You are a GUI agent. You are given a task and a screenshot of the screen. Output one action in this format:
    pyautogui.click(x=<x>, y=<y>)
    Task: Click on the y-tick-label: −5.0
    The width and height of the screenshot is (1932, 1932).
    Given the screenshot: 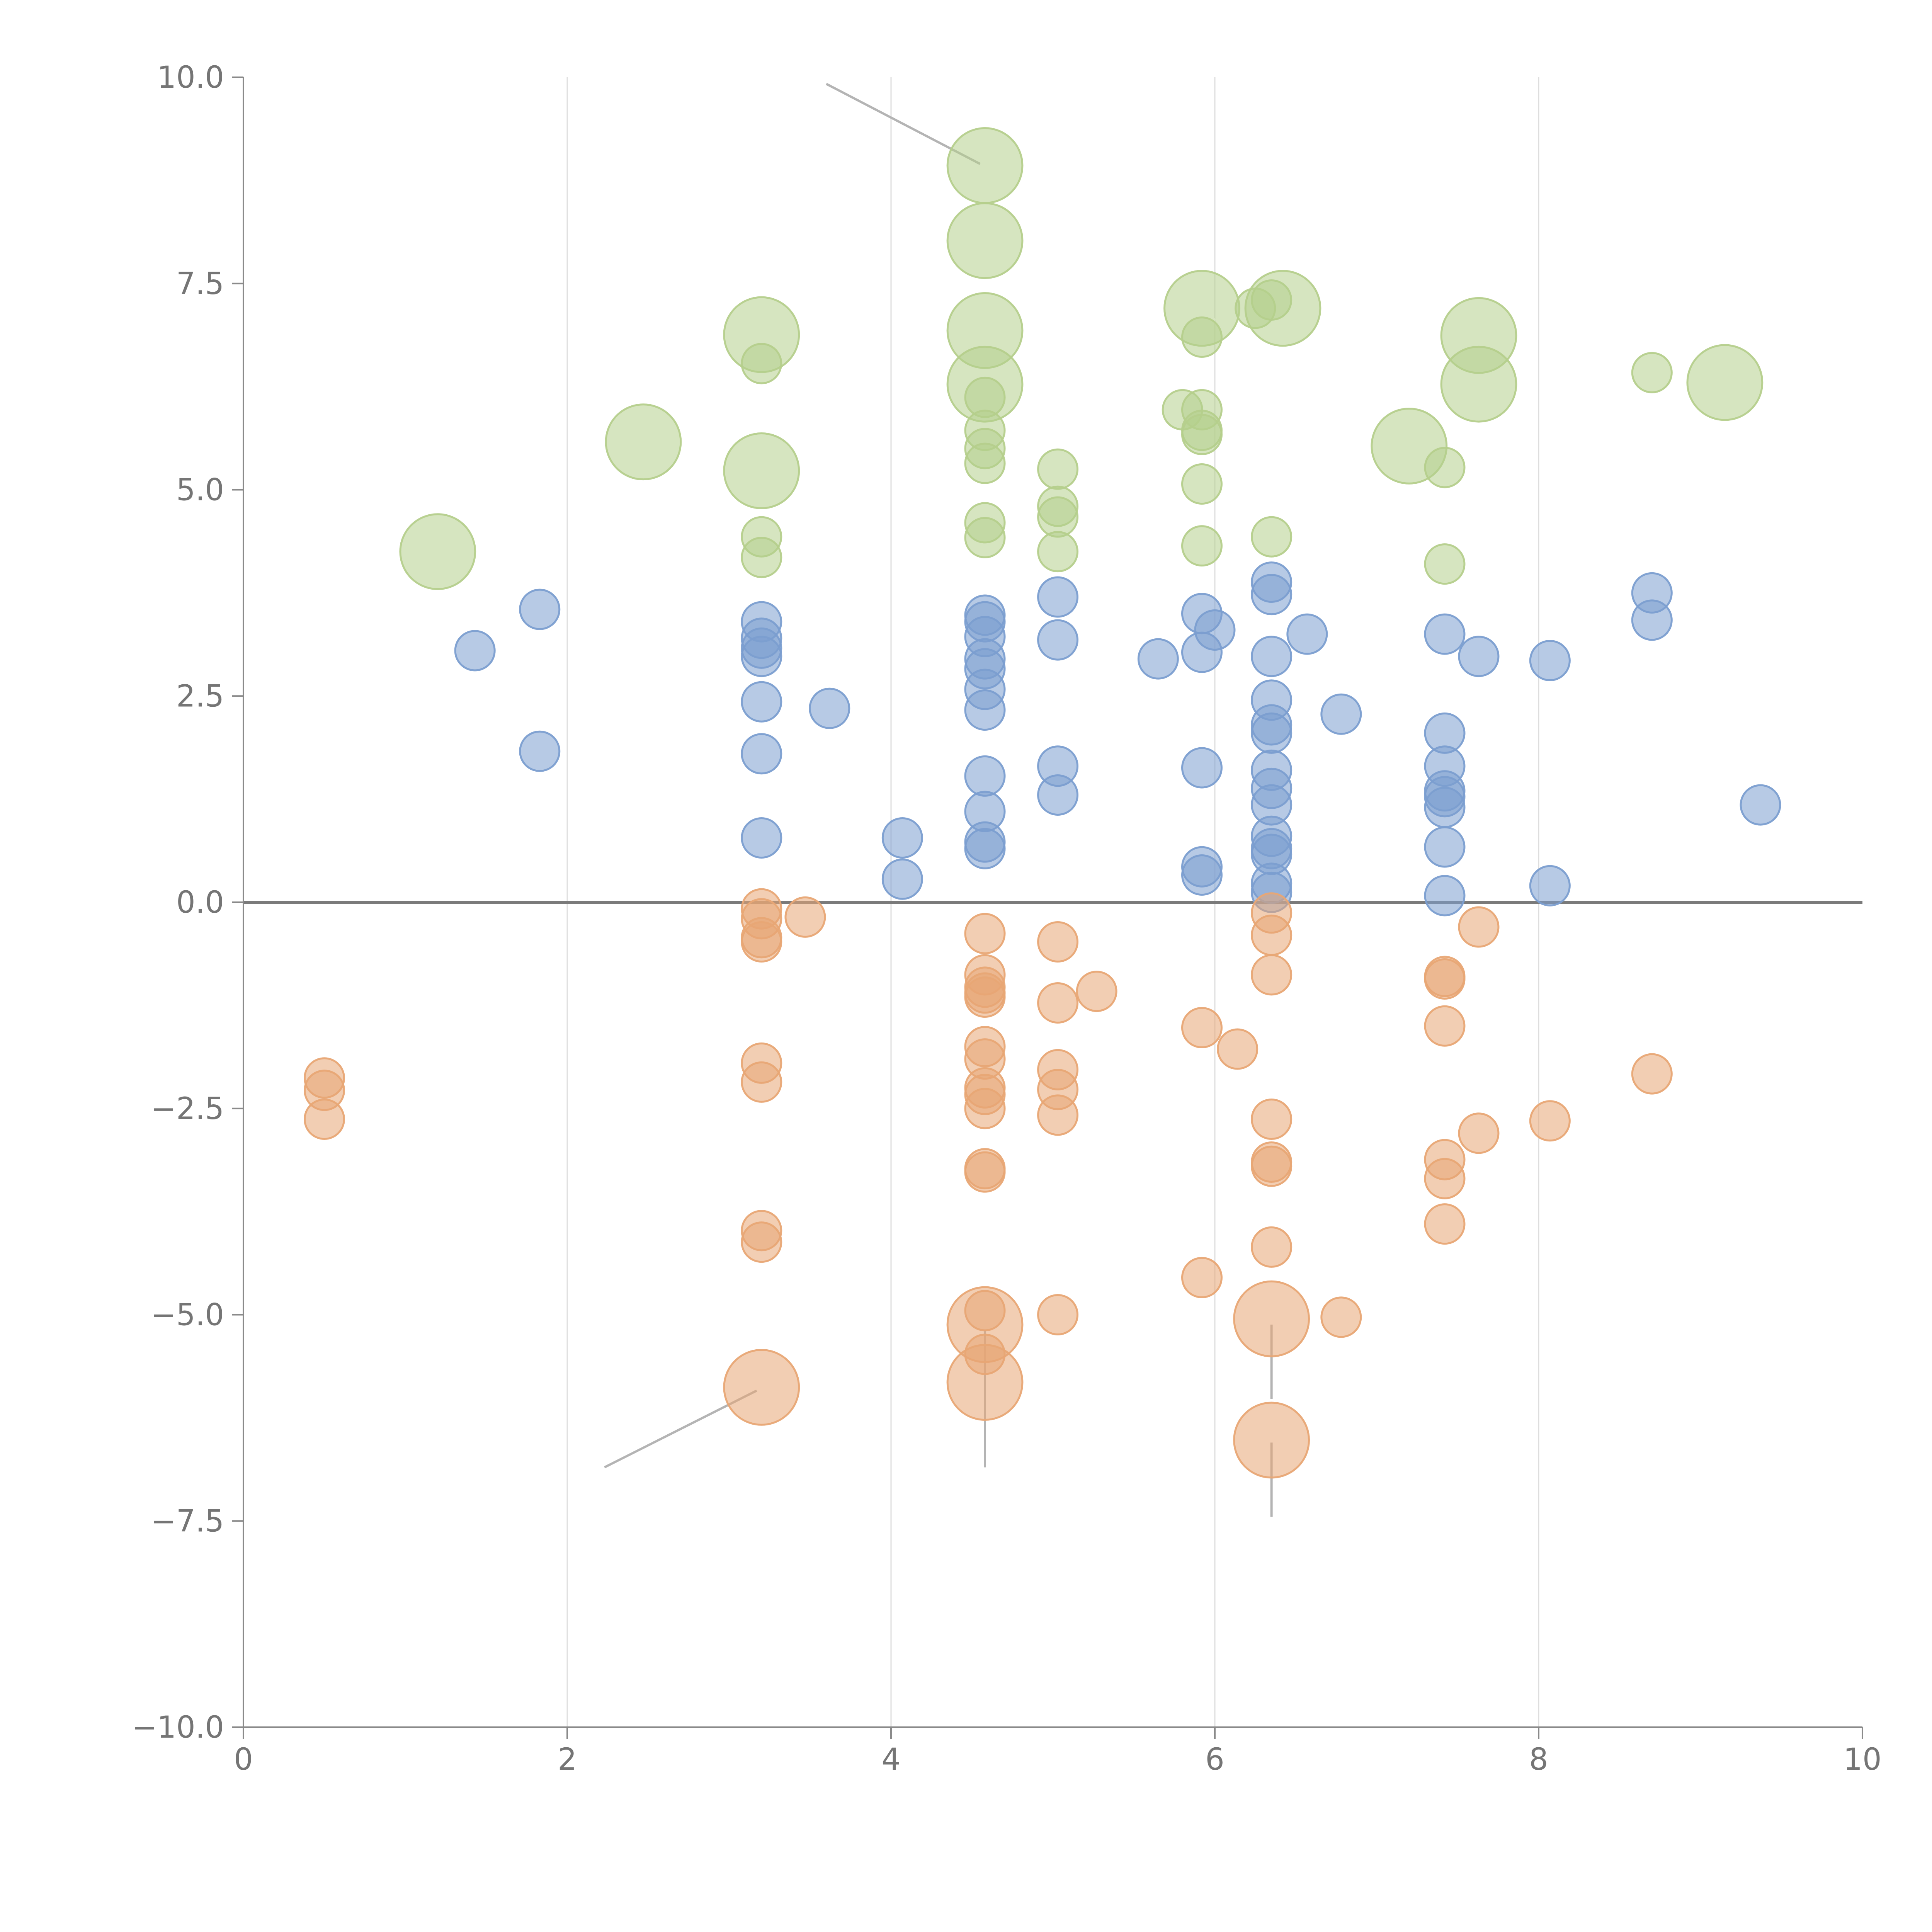 What is the action you would take?
    pyautogui.click(x=188, y=1315)
    